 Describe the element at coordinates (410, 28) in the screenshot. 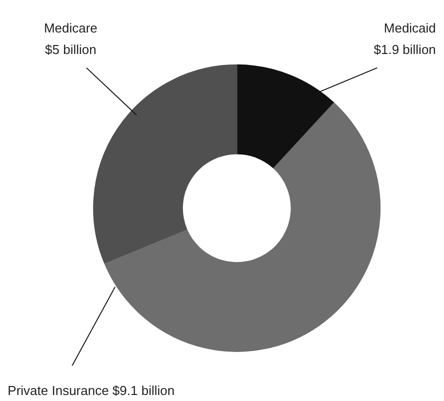

I see `slice-label: Medicaid` at that location.